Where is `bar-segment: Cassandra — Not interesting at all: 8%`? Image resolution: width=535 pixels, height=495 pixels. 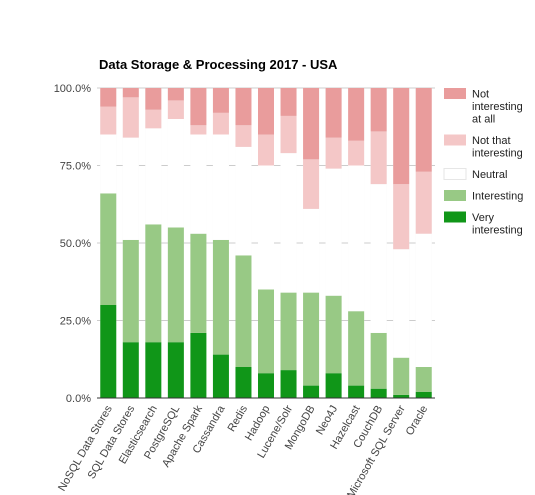
bar-segment: Cassandra — Not interesting at all: 8% is located at coordinates (220, 100).